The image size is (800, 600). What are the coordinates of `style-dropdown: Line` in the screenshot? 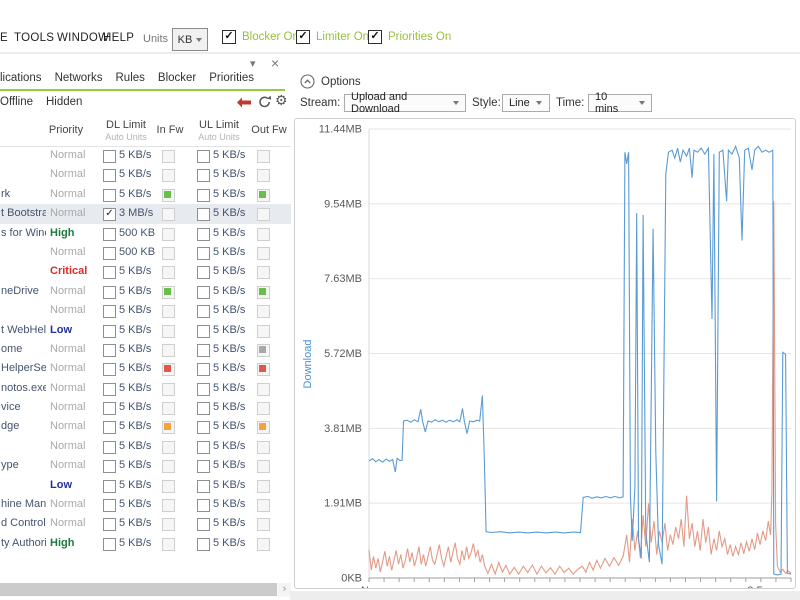 It's located at (526, 103).